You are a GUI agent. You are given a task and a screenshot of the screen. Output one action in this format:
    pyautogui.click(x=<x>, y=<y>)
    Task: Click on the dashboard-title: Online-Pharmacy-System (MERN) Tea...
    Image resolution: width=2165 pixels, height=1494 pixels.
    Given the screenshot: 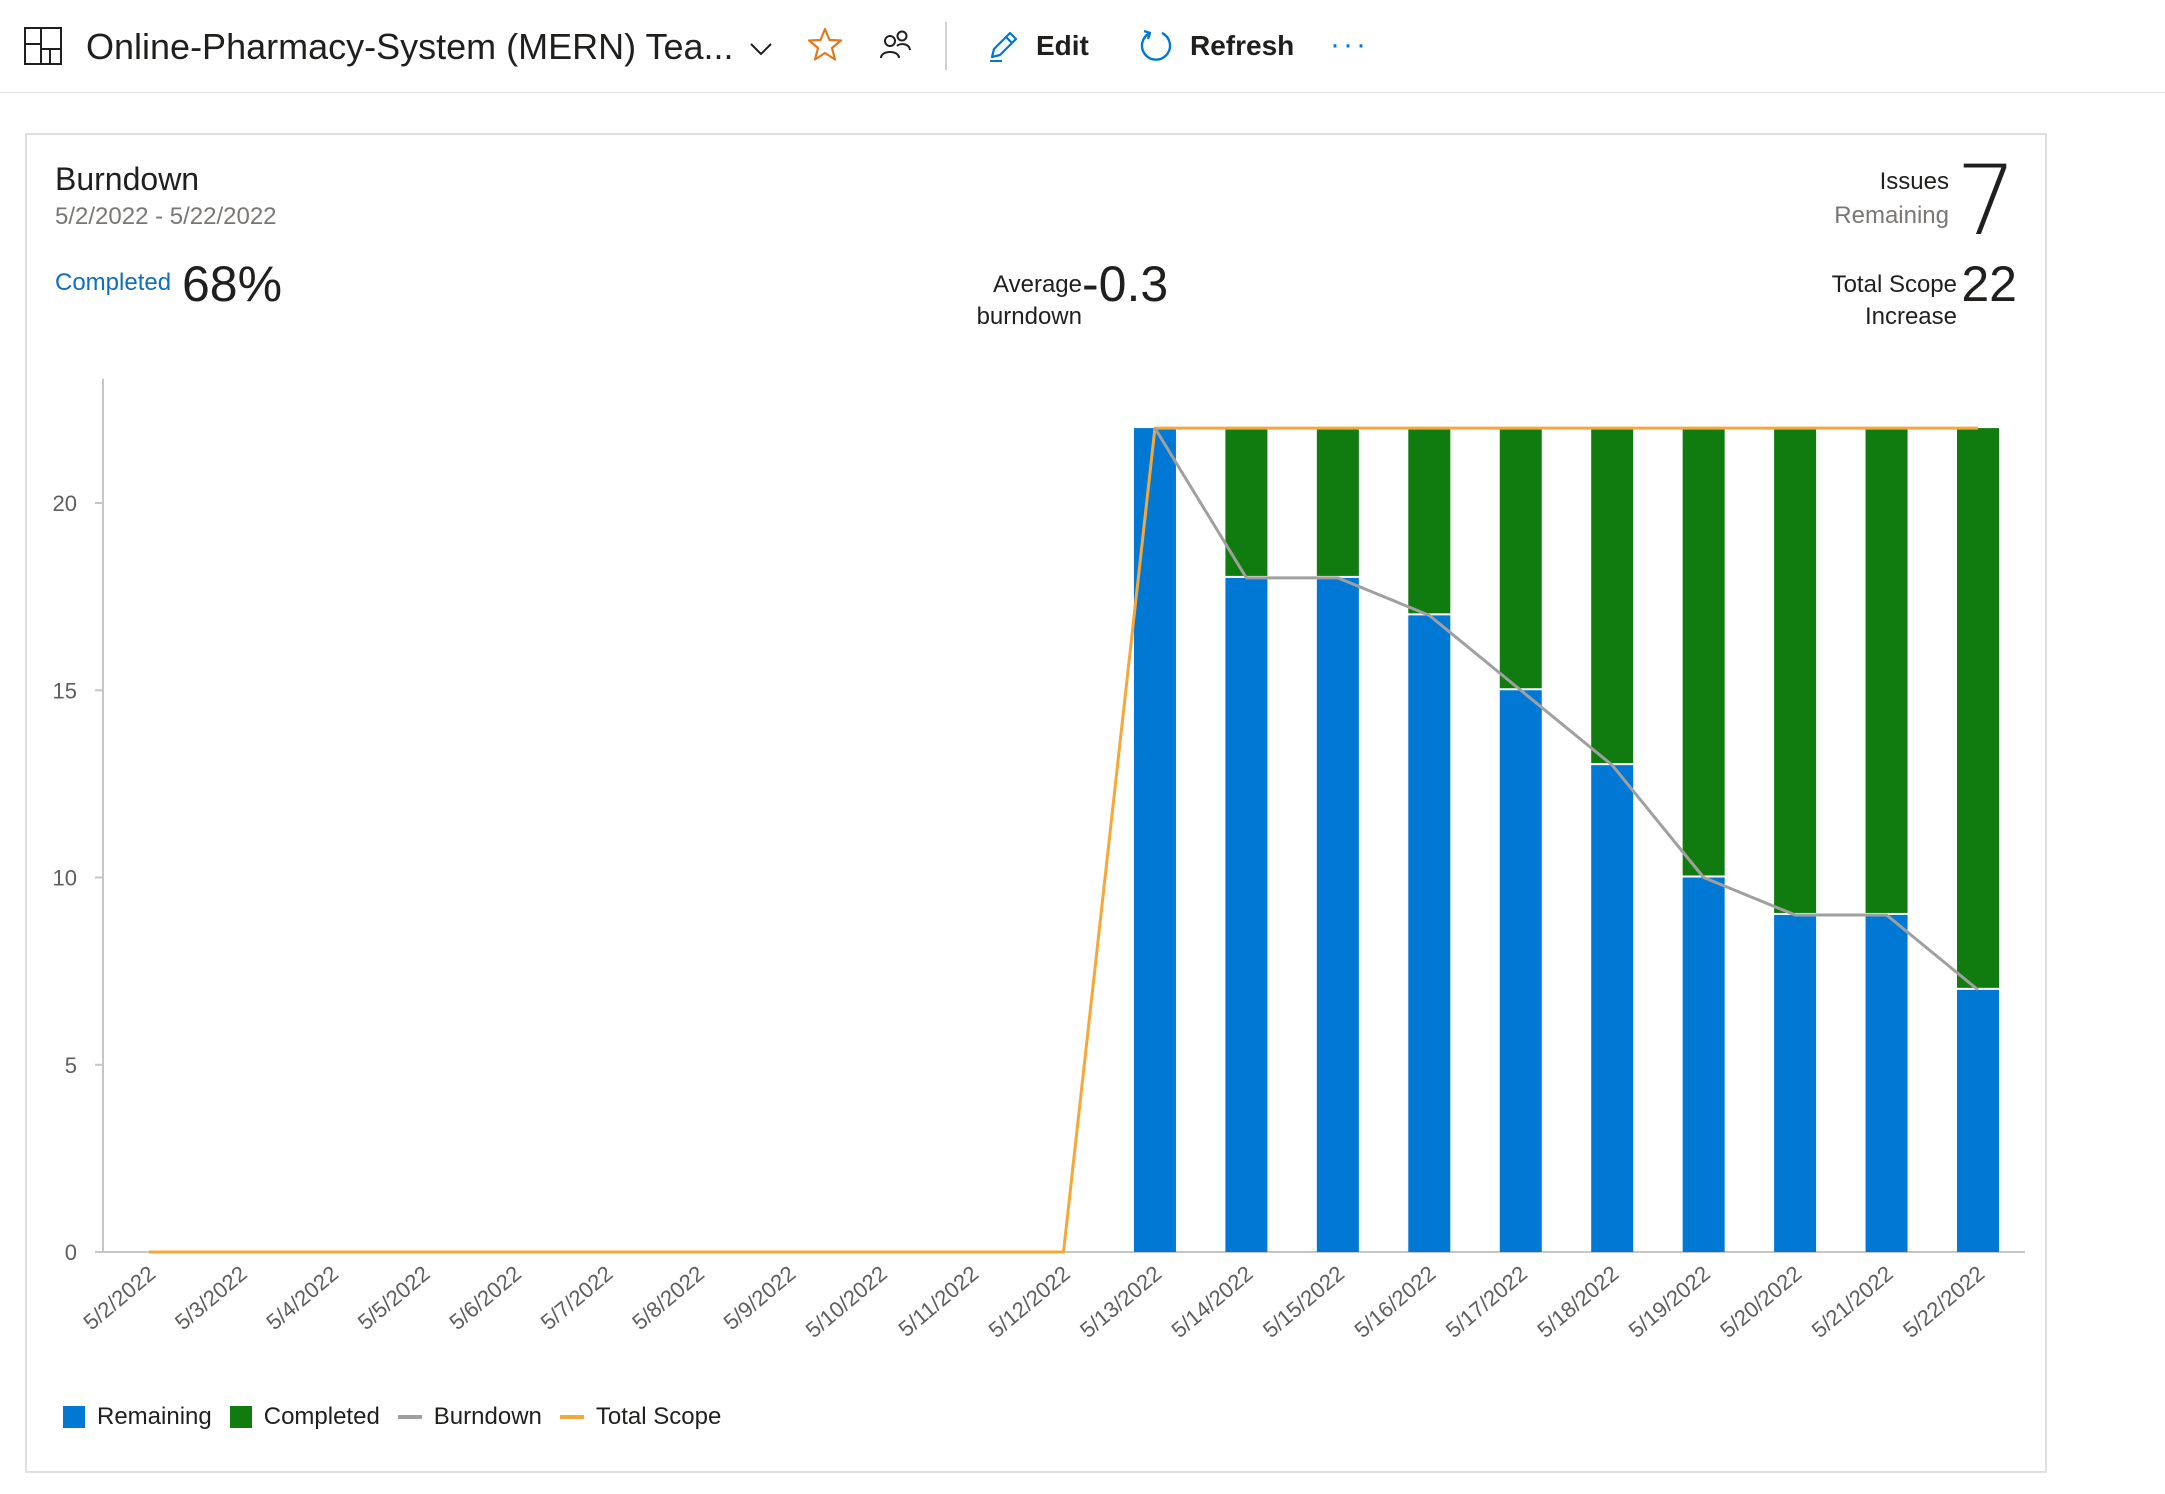 What is the action you would take?
    pyautogui.click(x=410, y=46)
    